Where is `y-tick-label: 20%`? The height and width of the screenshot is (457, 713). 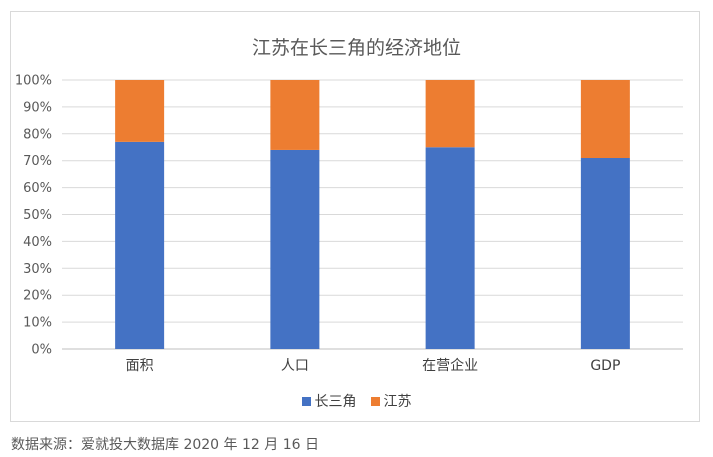 y-tick-label: 20% is located at coordinates (37, 296).